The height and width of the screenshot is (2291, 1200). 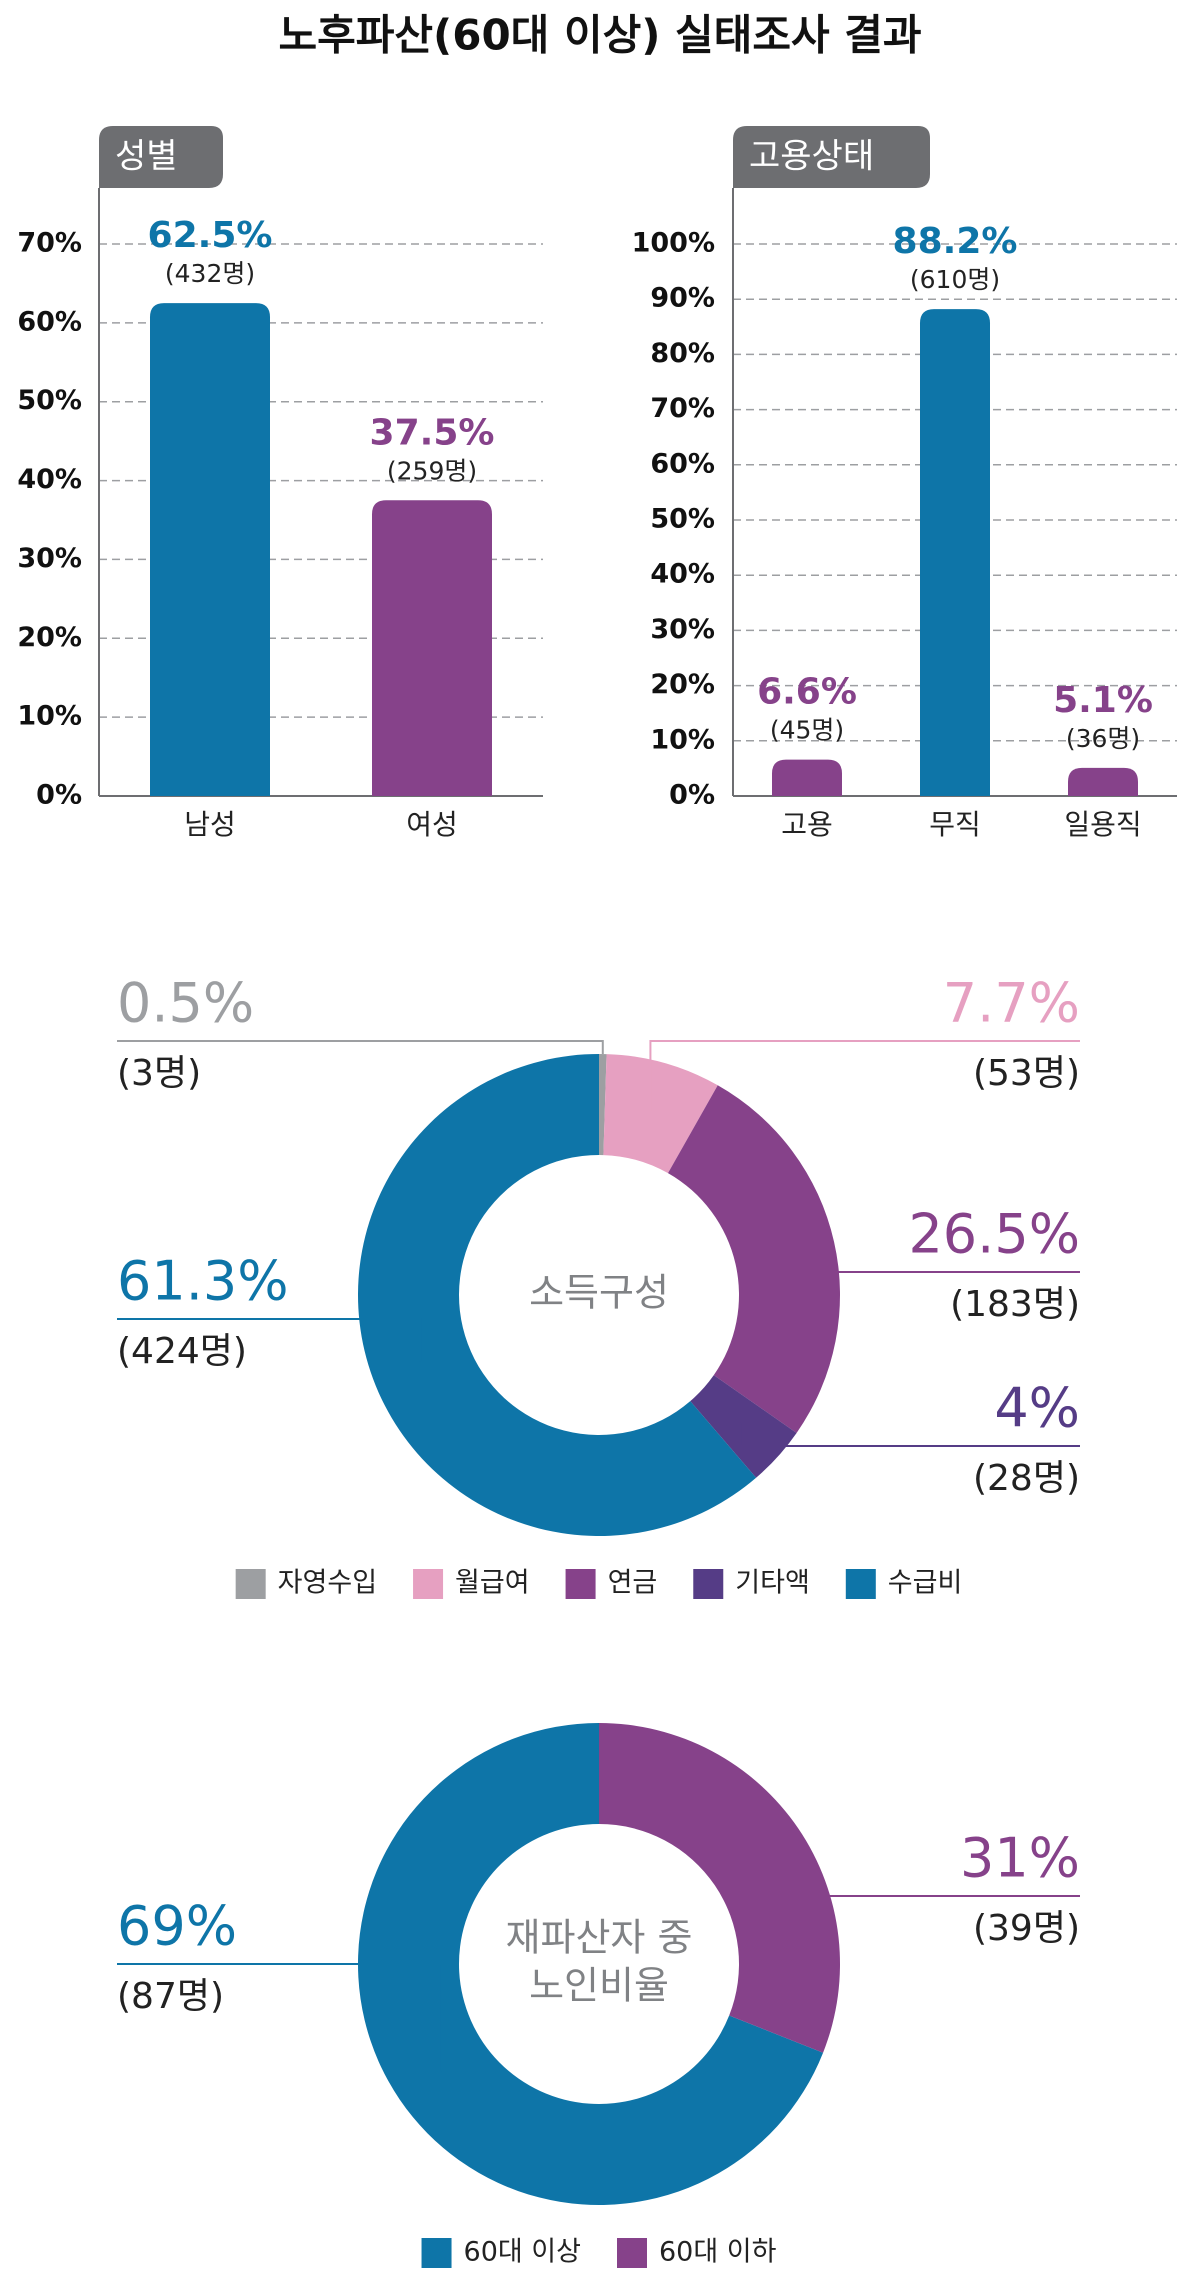 What do you see at coordinates (807, 824) in the screenshot?
I see `x-tick-label: 고용` at bounding box center [807, 824].